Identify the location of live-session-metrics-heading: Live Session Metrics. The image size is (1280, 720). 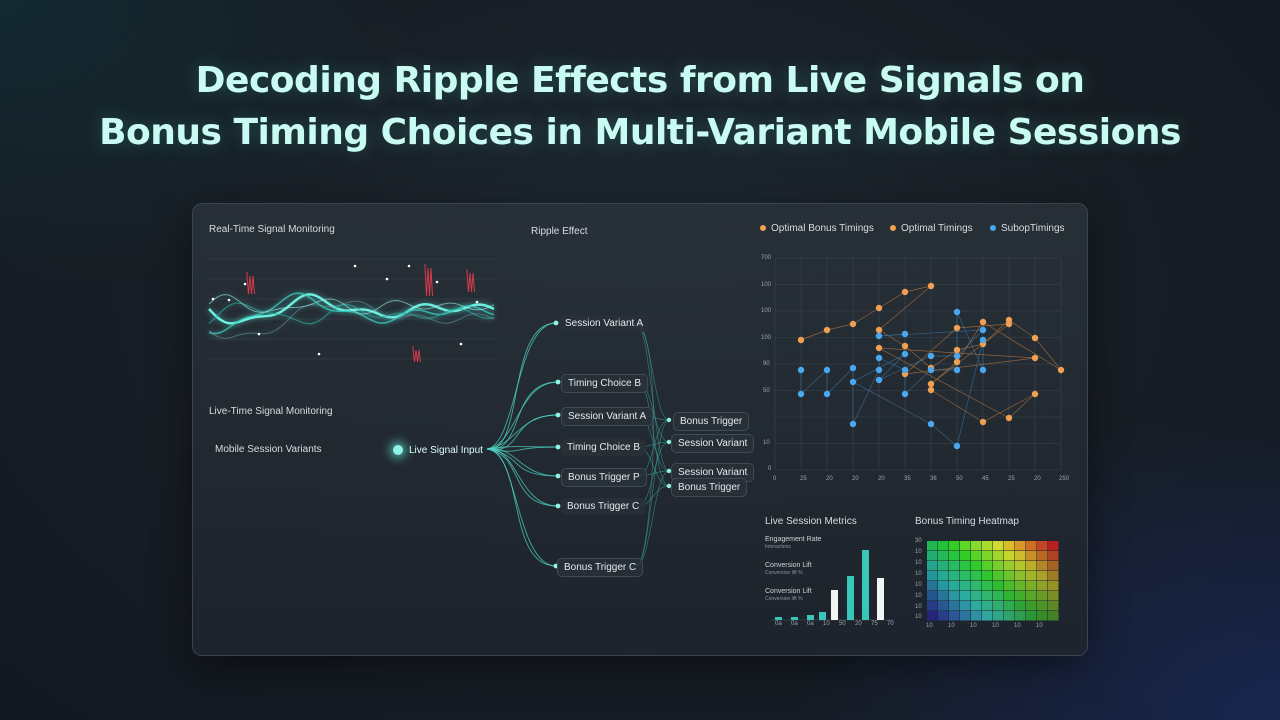
(811, 521).